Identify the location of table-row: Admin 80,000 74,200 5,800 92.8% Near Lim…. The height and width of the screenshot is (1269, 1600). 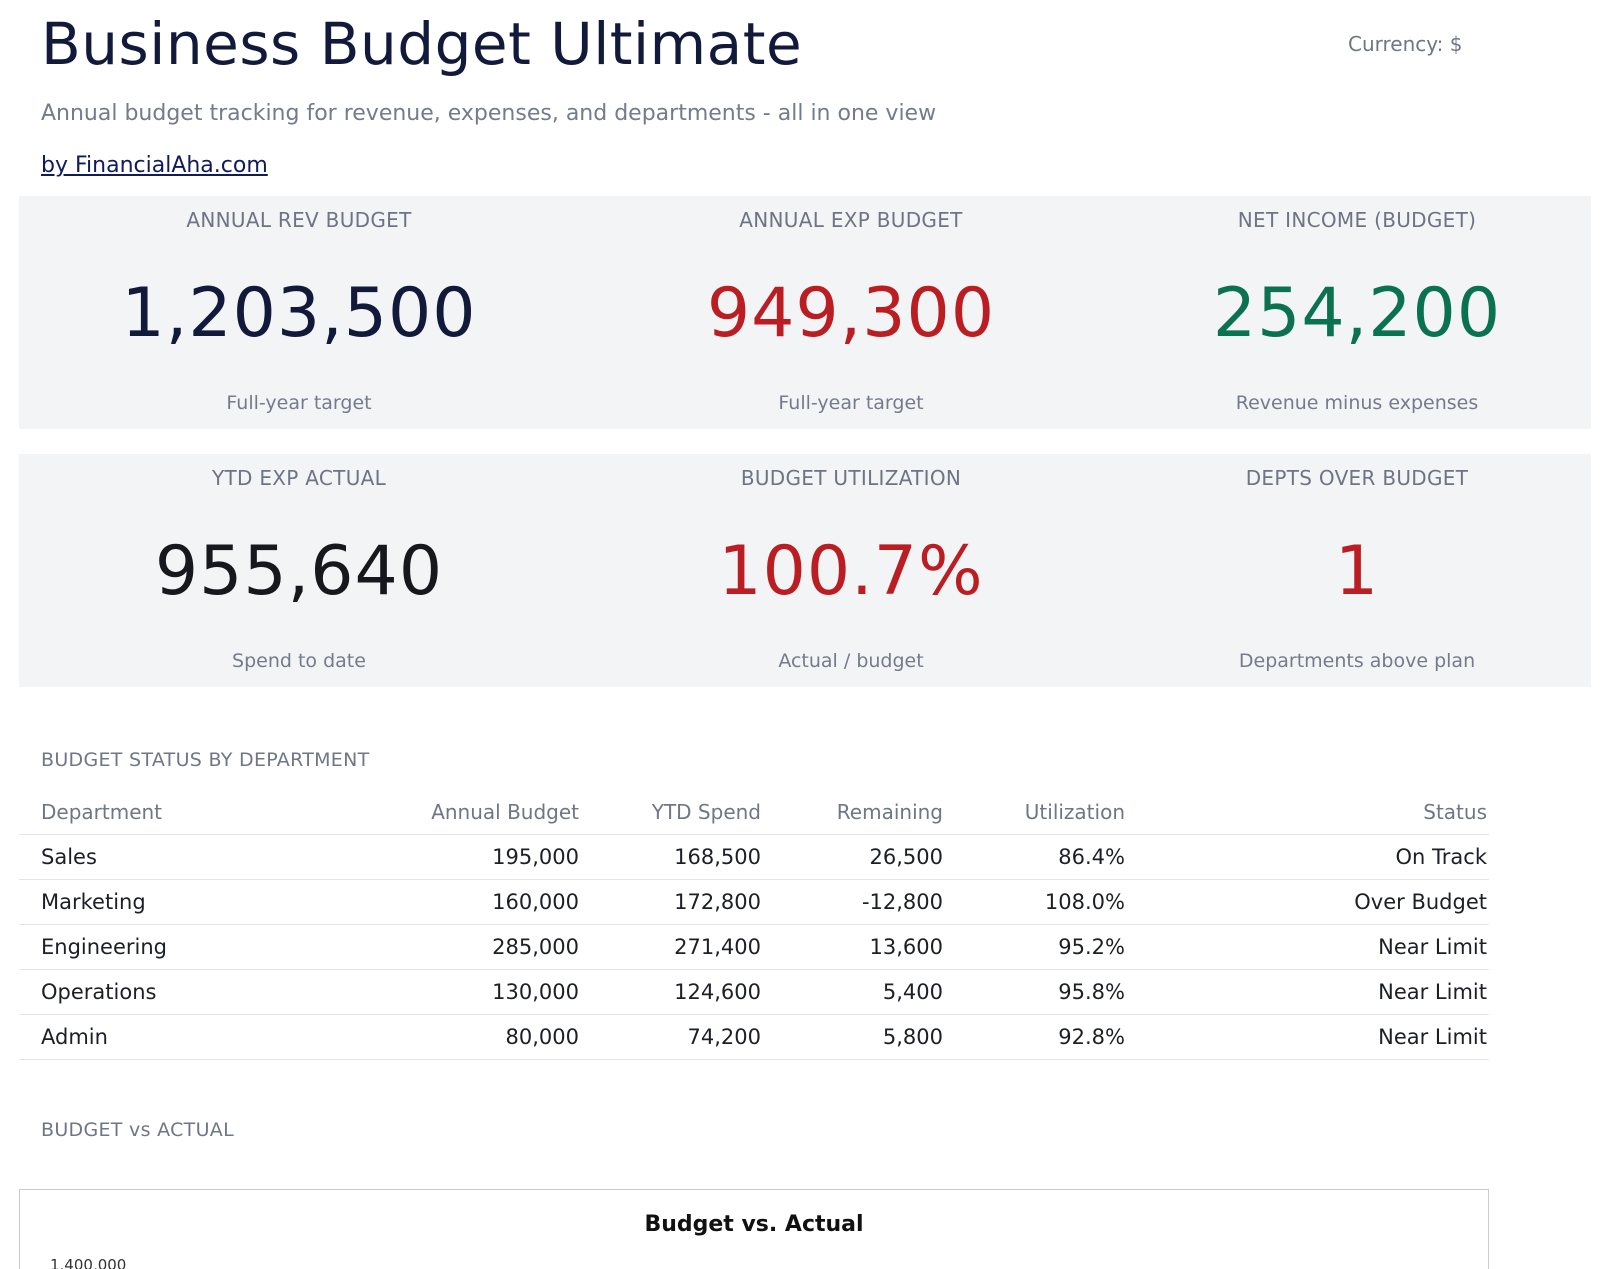
(754, 1037).